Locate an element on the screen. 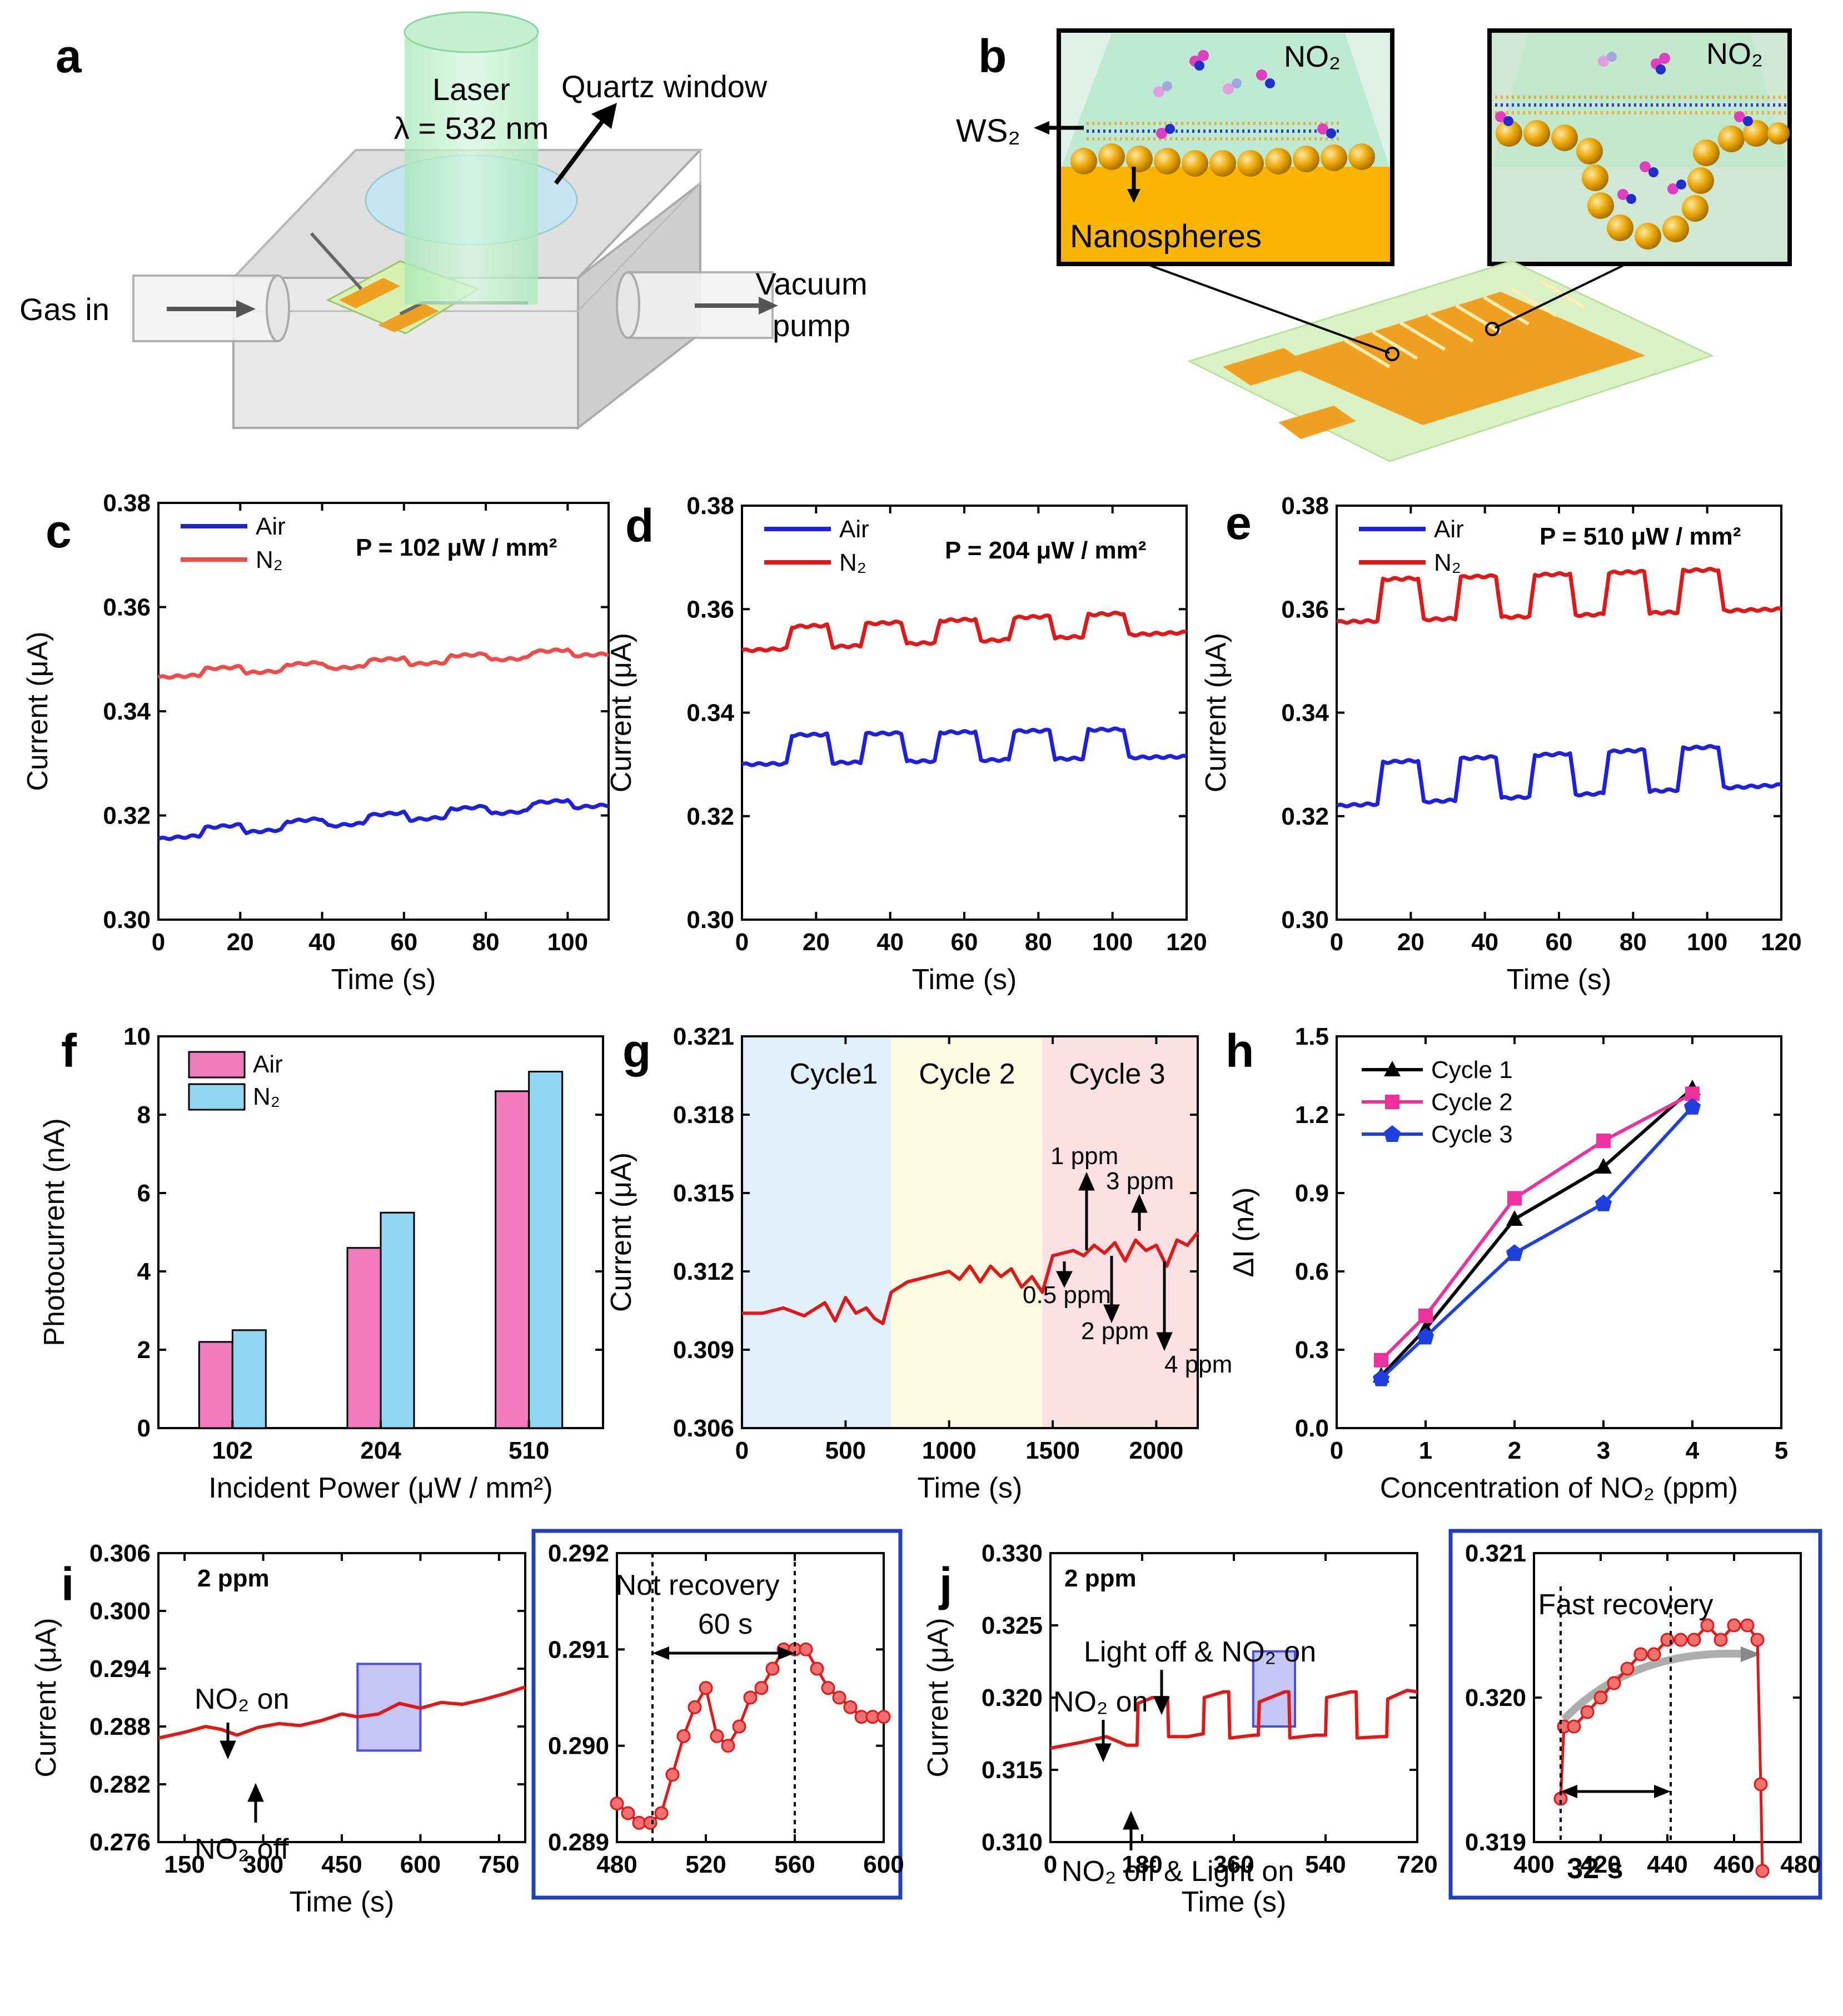 The width and height of the screenshot is (1843, 2016). y-tick-label-i-inset: 0.292 is located at coordinates (578, 1553).